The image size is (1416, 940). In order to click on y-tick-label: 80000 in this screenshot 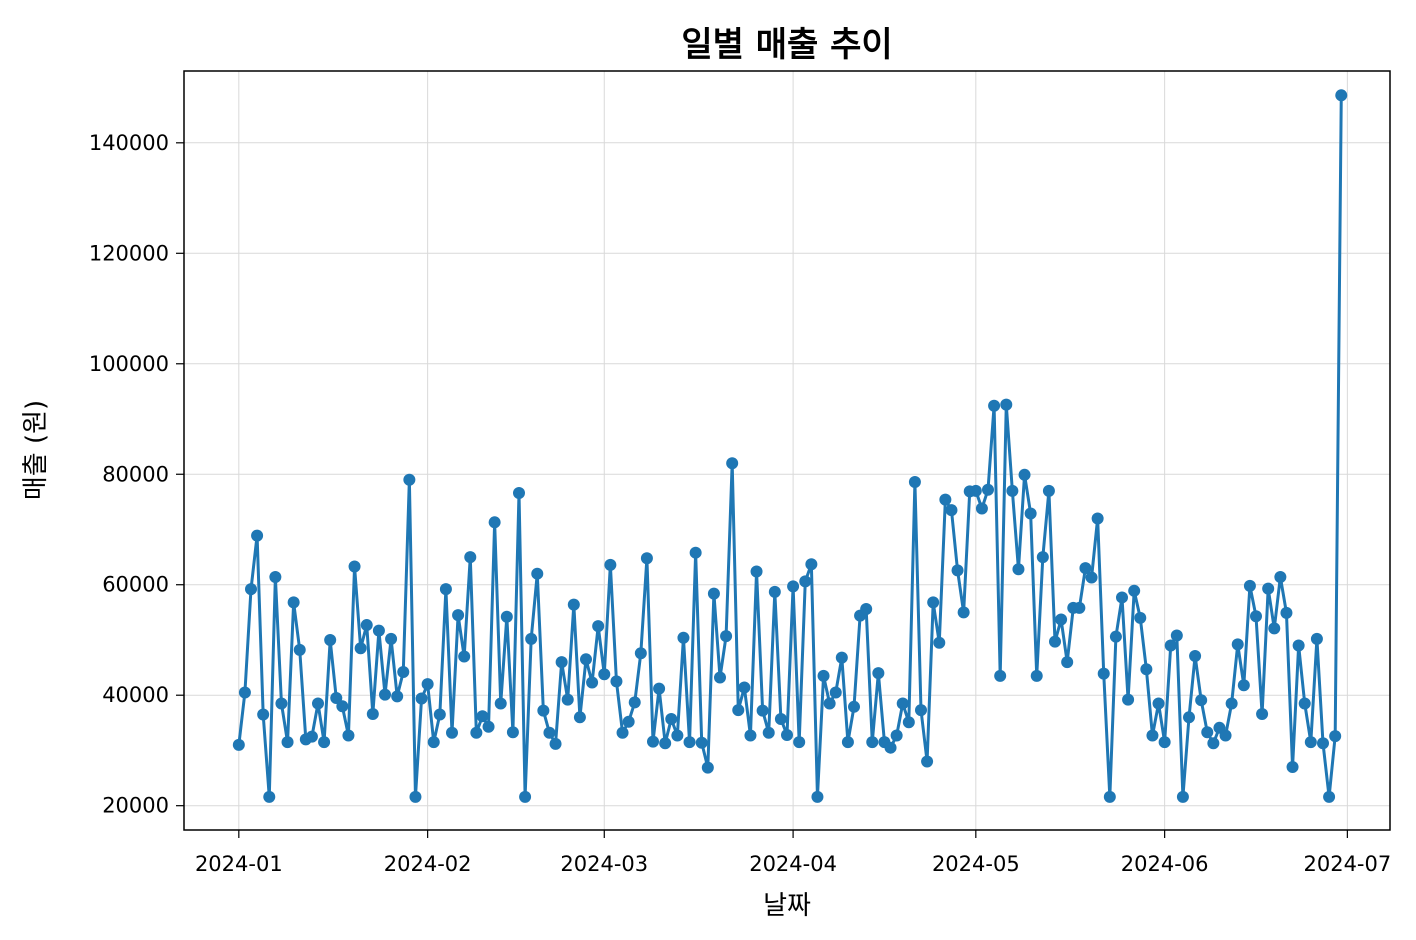, I will do `click(135, 474)`.